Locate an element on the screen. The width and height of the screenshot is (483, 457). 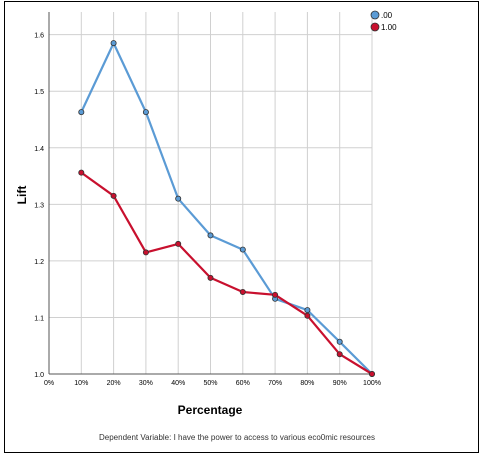
x-tick-label: 80% is located at coordinates (307, 383).